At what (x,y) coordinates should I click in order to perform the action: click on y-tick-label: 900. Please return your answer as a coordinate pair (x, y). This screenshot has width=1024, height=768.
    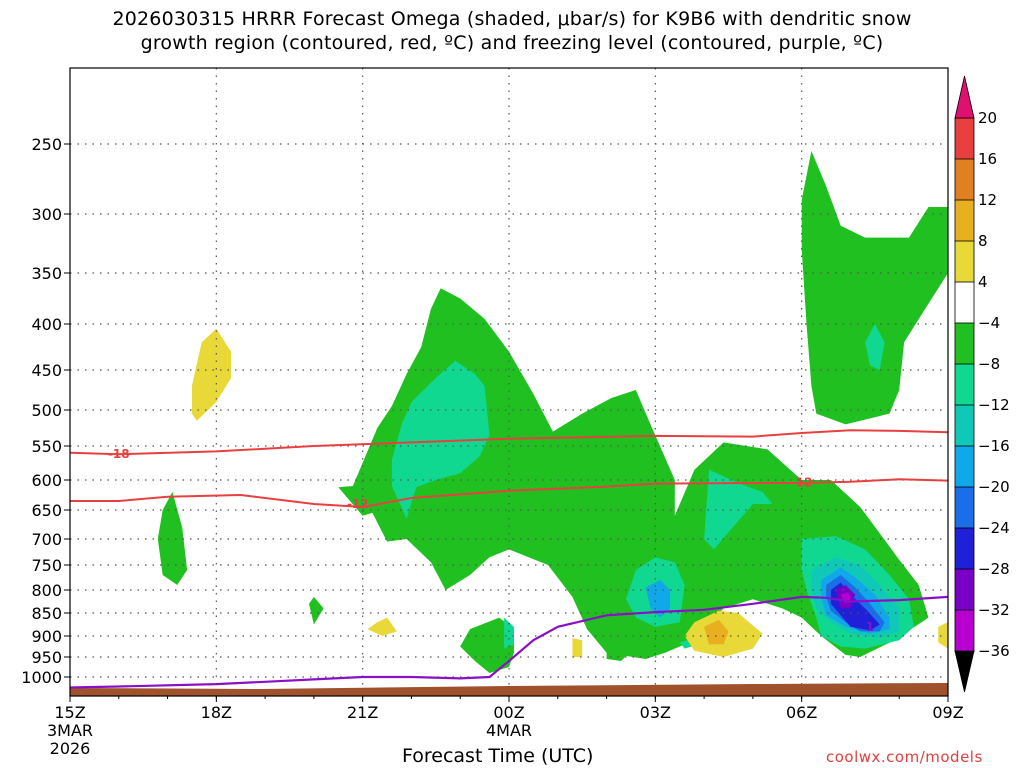
    Looking at the image, I should click on (46, 636).